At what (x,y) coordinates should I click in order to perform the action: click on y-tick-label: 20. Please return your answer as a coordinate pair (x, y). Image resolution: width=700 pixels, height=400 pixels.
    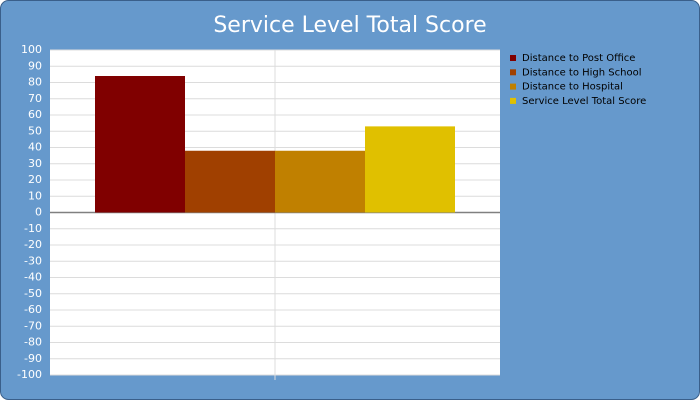
    Looking at the image, I should click on (35, 179).